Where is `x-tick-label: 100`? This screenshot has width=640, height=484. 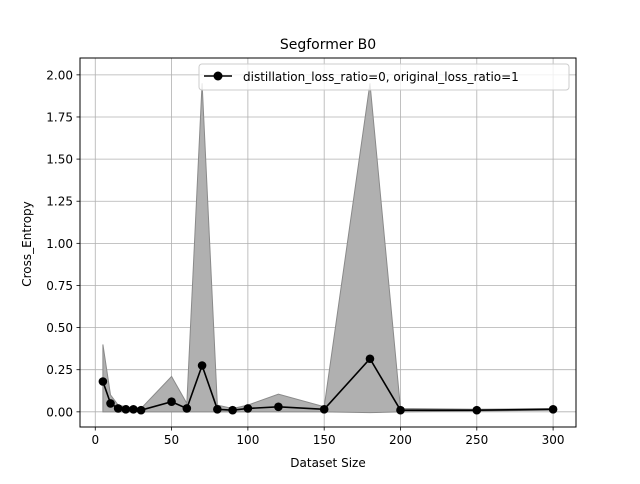 x-tick-label: 100 is located at coordinates (247, 440).